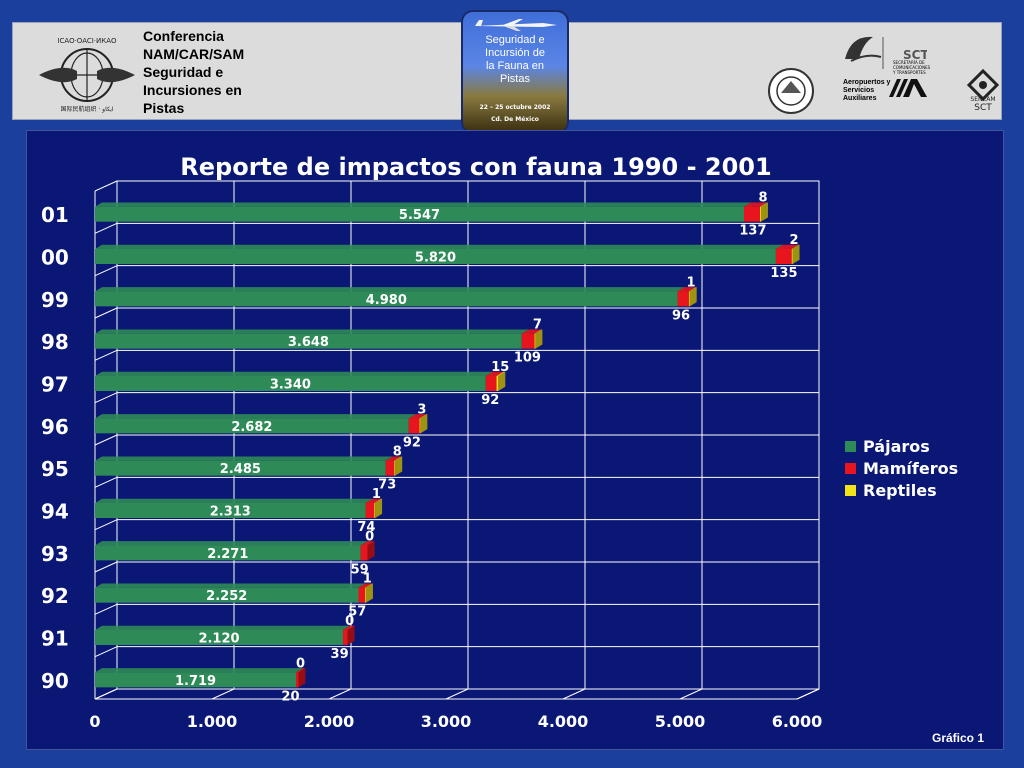  What do you see at coordinates (983, 89) in the screenshot?
I see `seneam-logo-icon: SENEAM SCT` at bounding box center [983, 89].